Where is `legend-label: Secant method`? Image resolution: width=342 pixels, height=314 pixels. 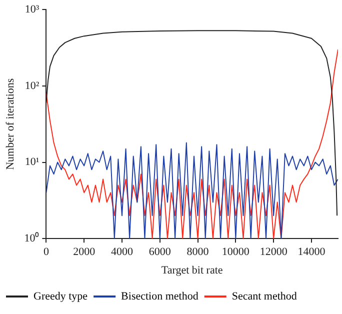
legend-label: Secant method is located at coordinates (265, 296).